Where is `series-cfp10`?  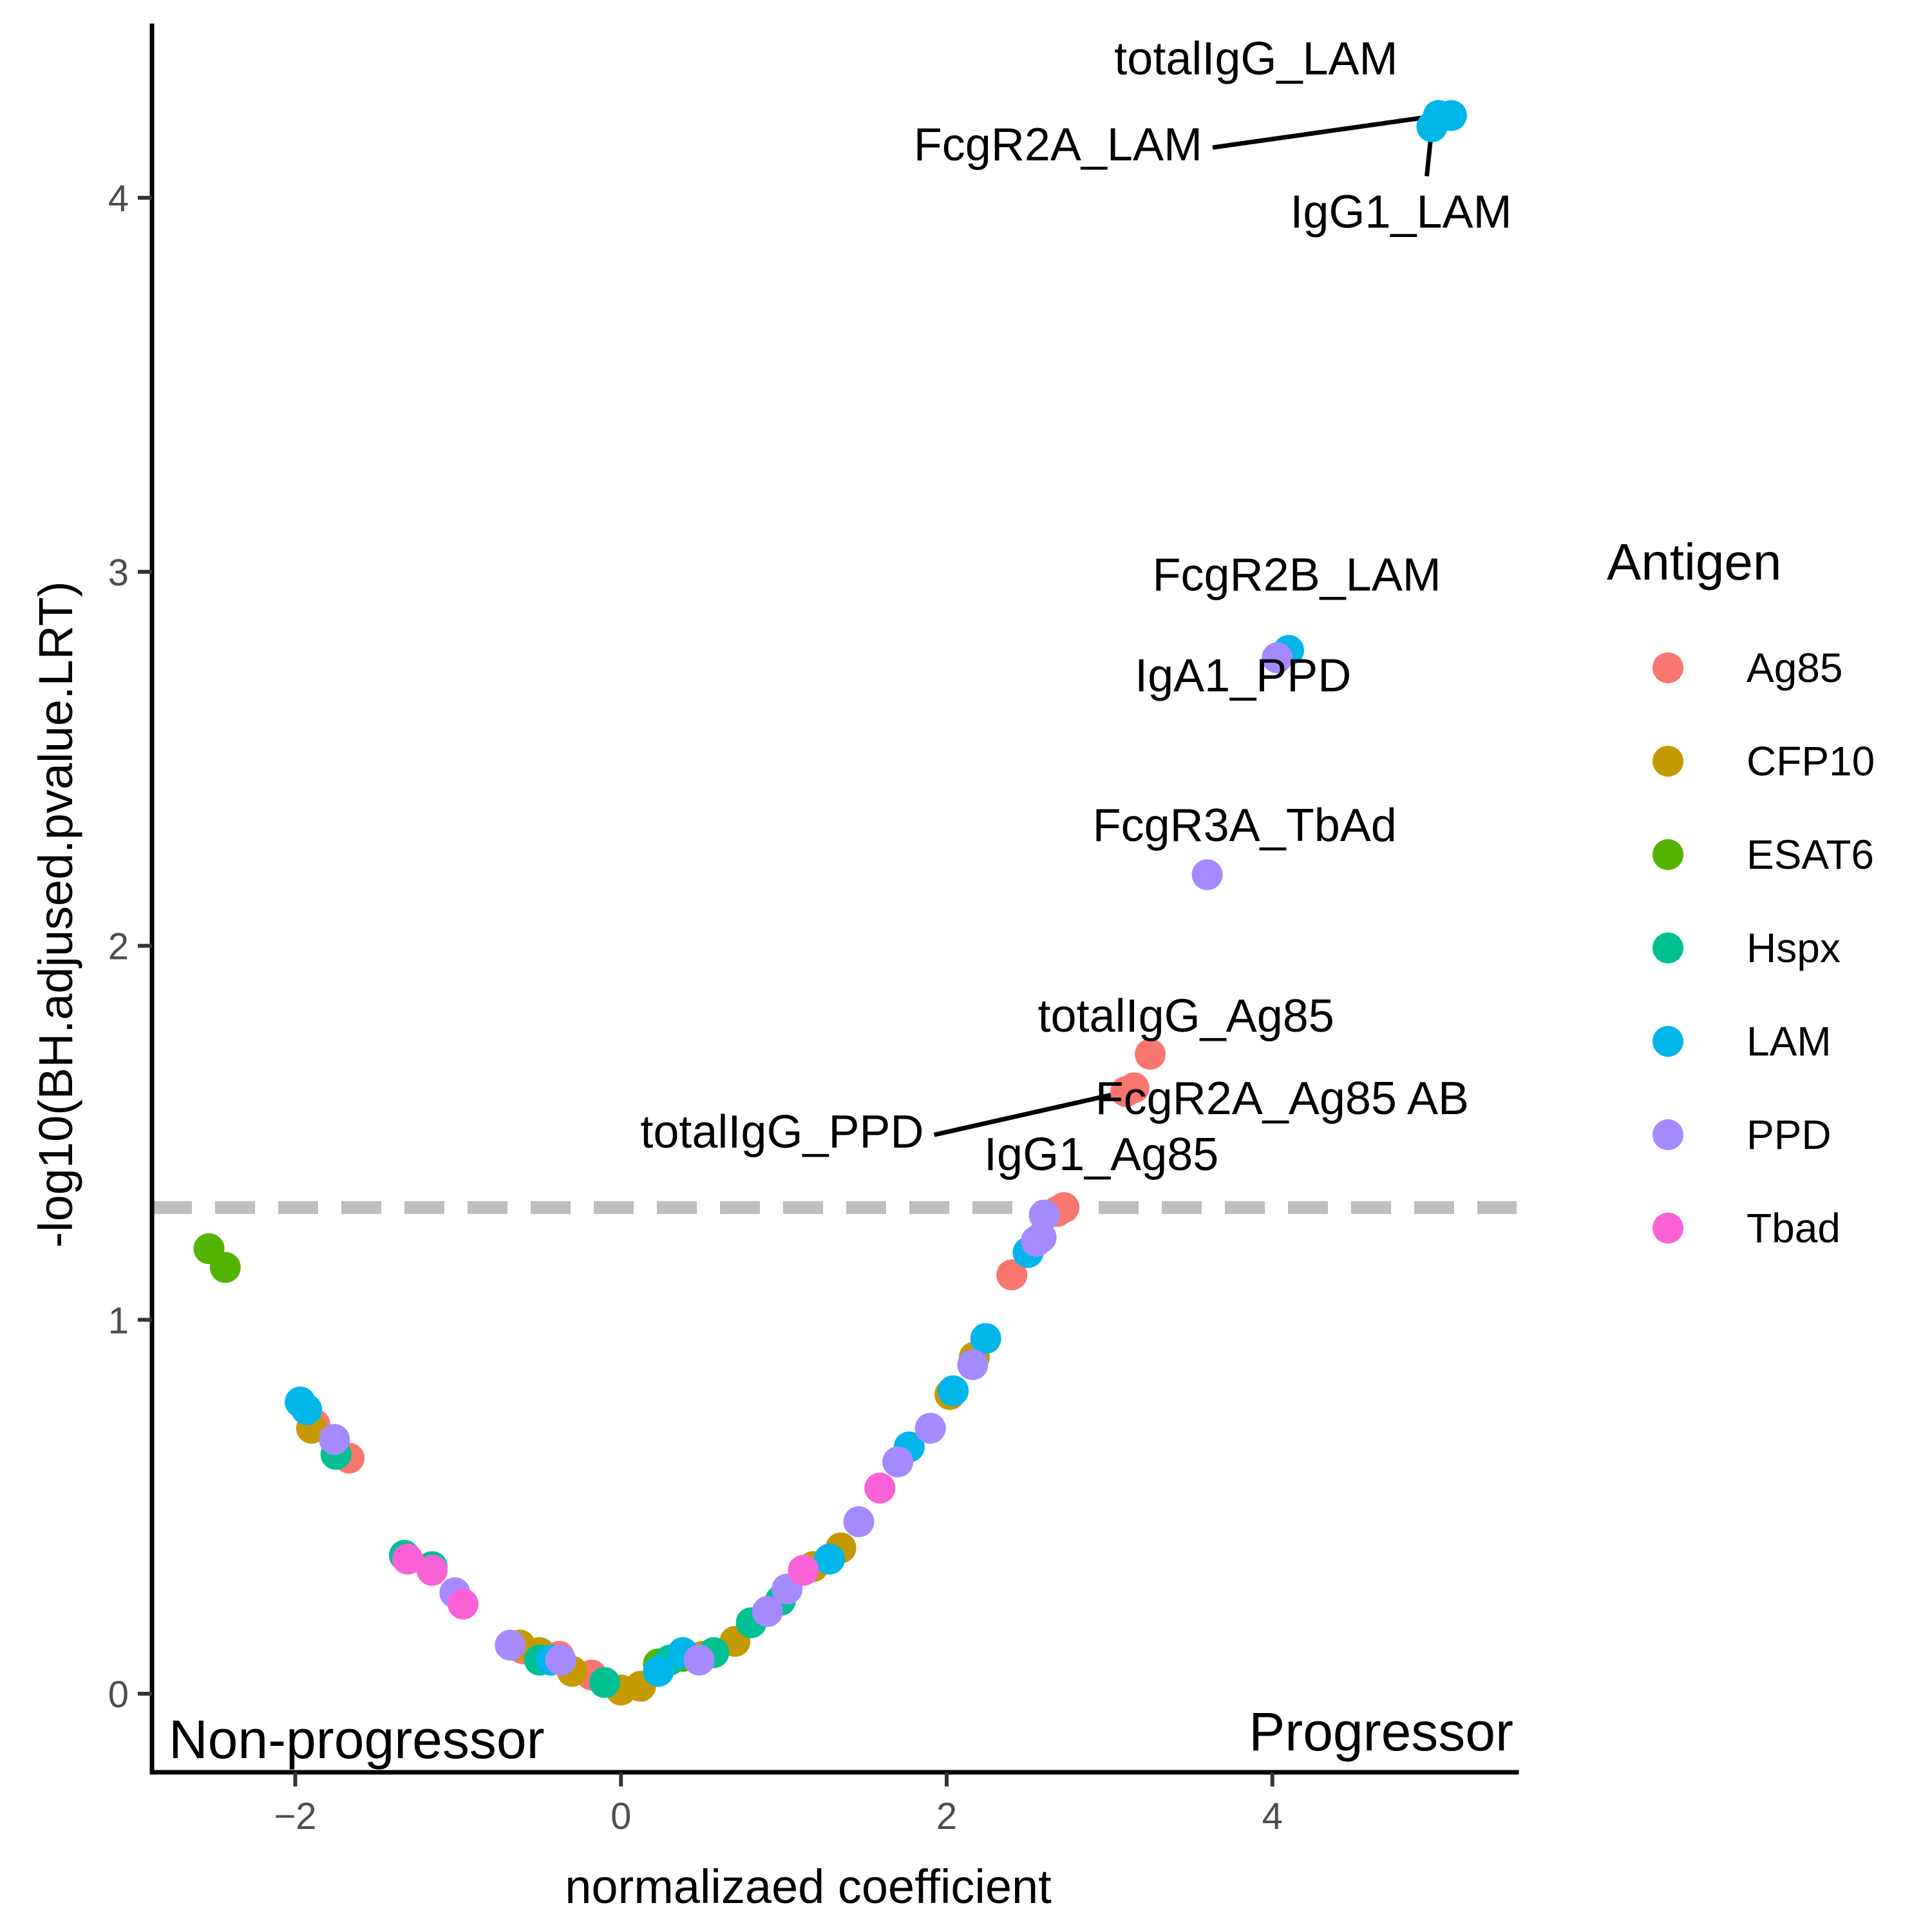
series-cfp10 is located at coordinates (643, 1523).